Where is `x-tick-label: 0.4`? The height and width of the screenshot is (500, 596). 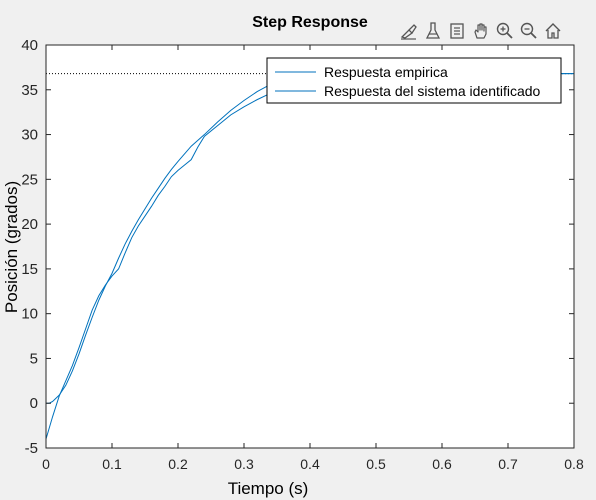 x-tick-label: 0.4 is located at coordinates (310, 464).